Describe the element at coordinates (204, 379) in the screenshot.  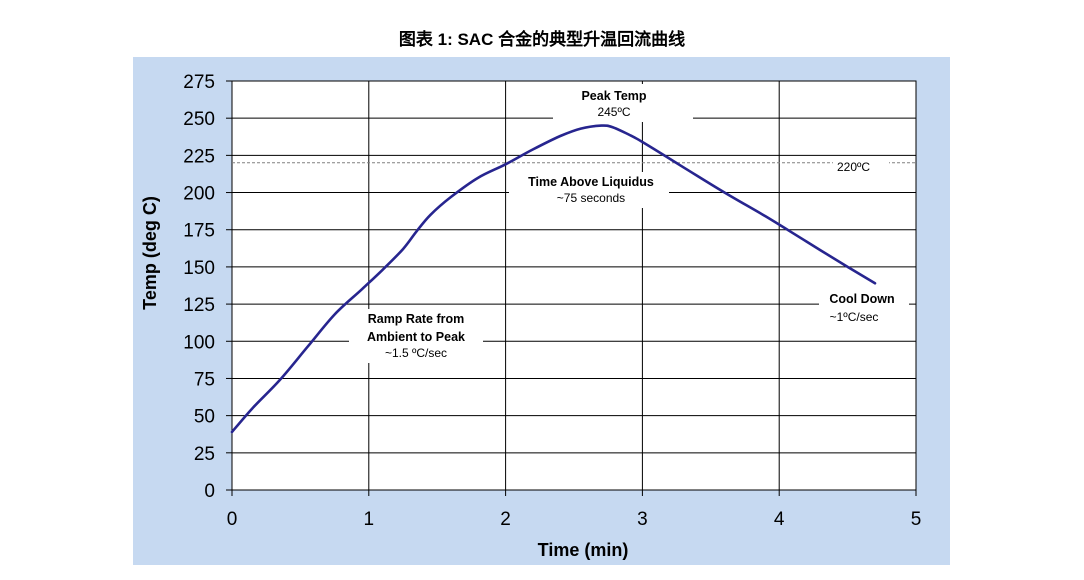
I see `y-tick-label-75: 75` at that location.